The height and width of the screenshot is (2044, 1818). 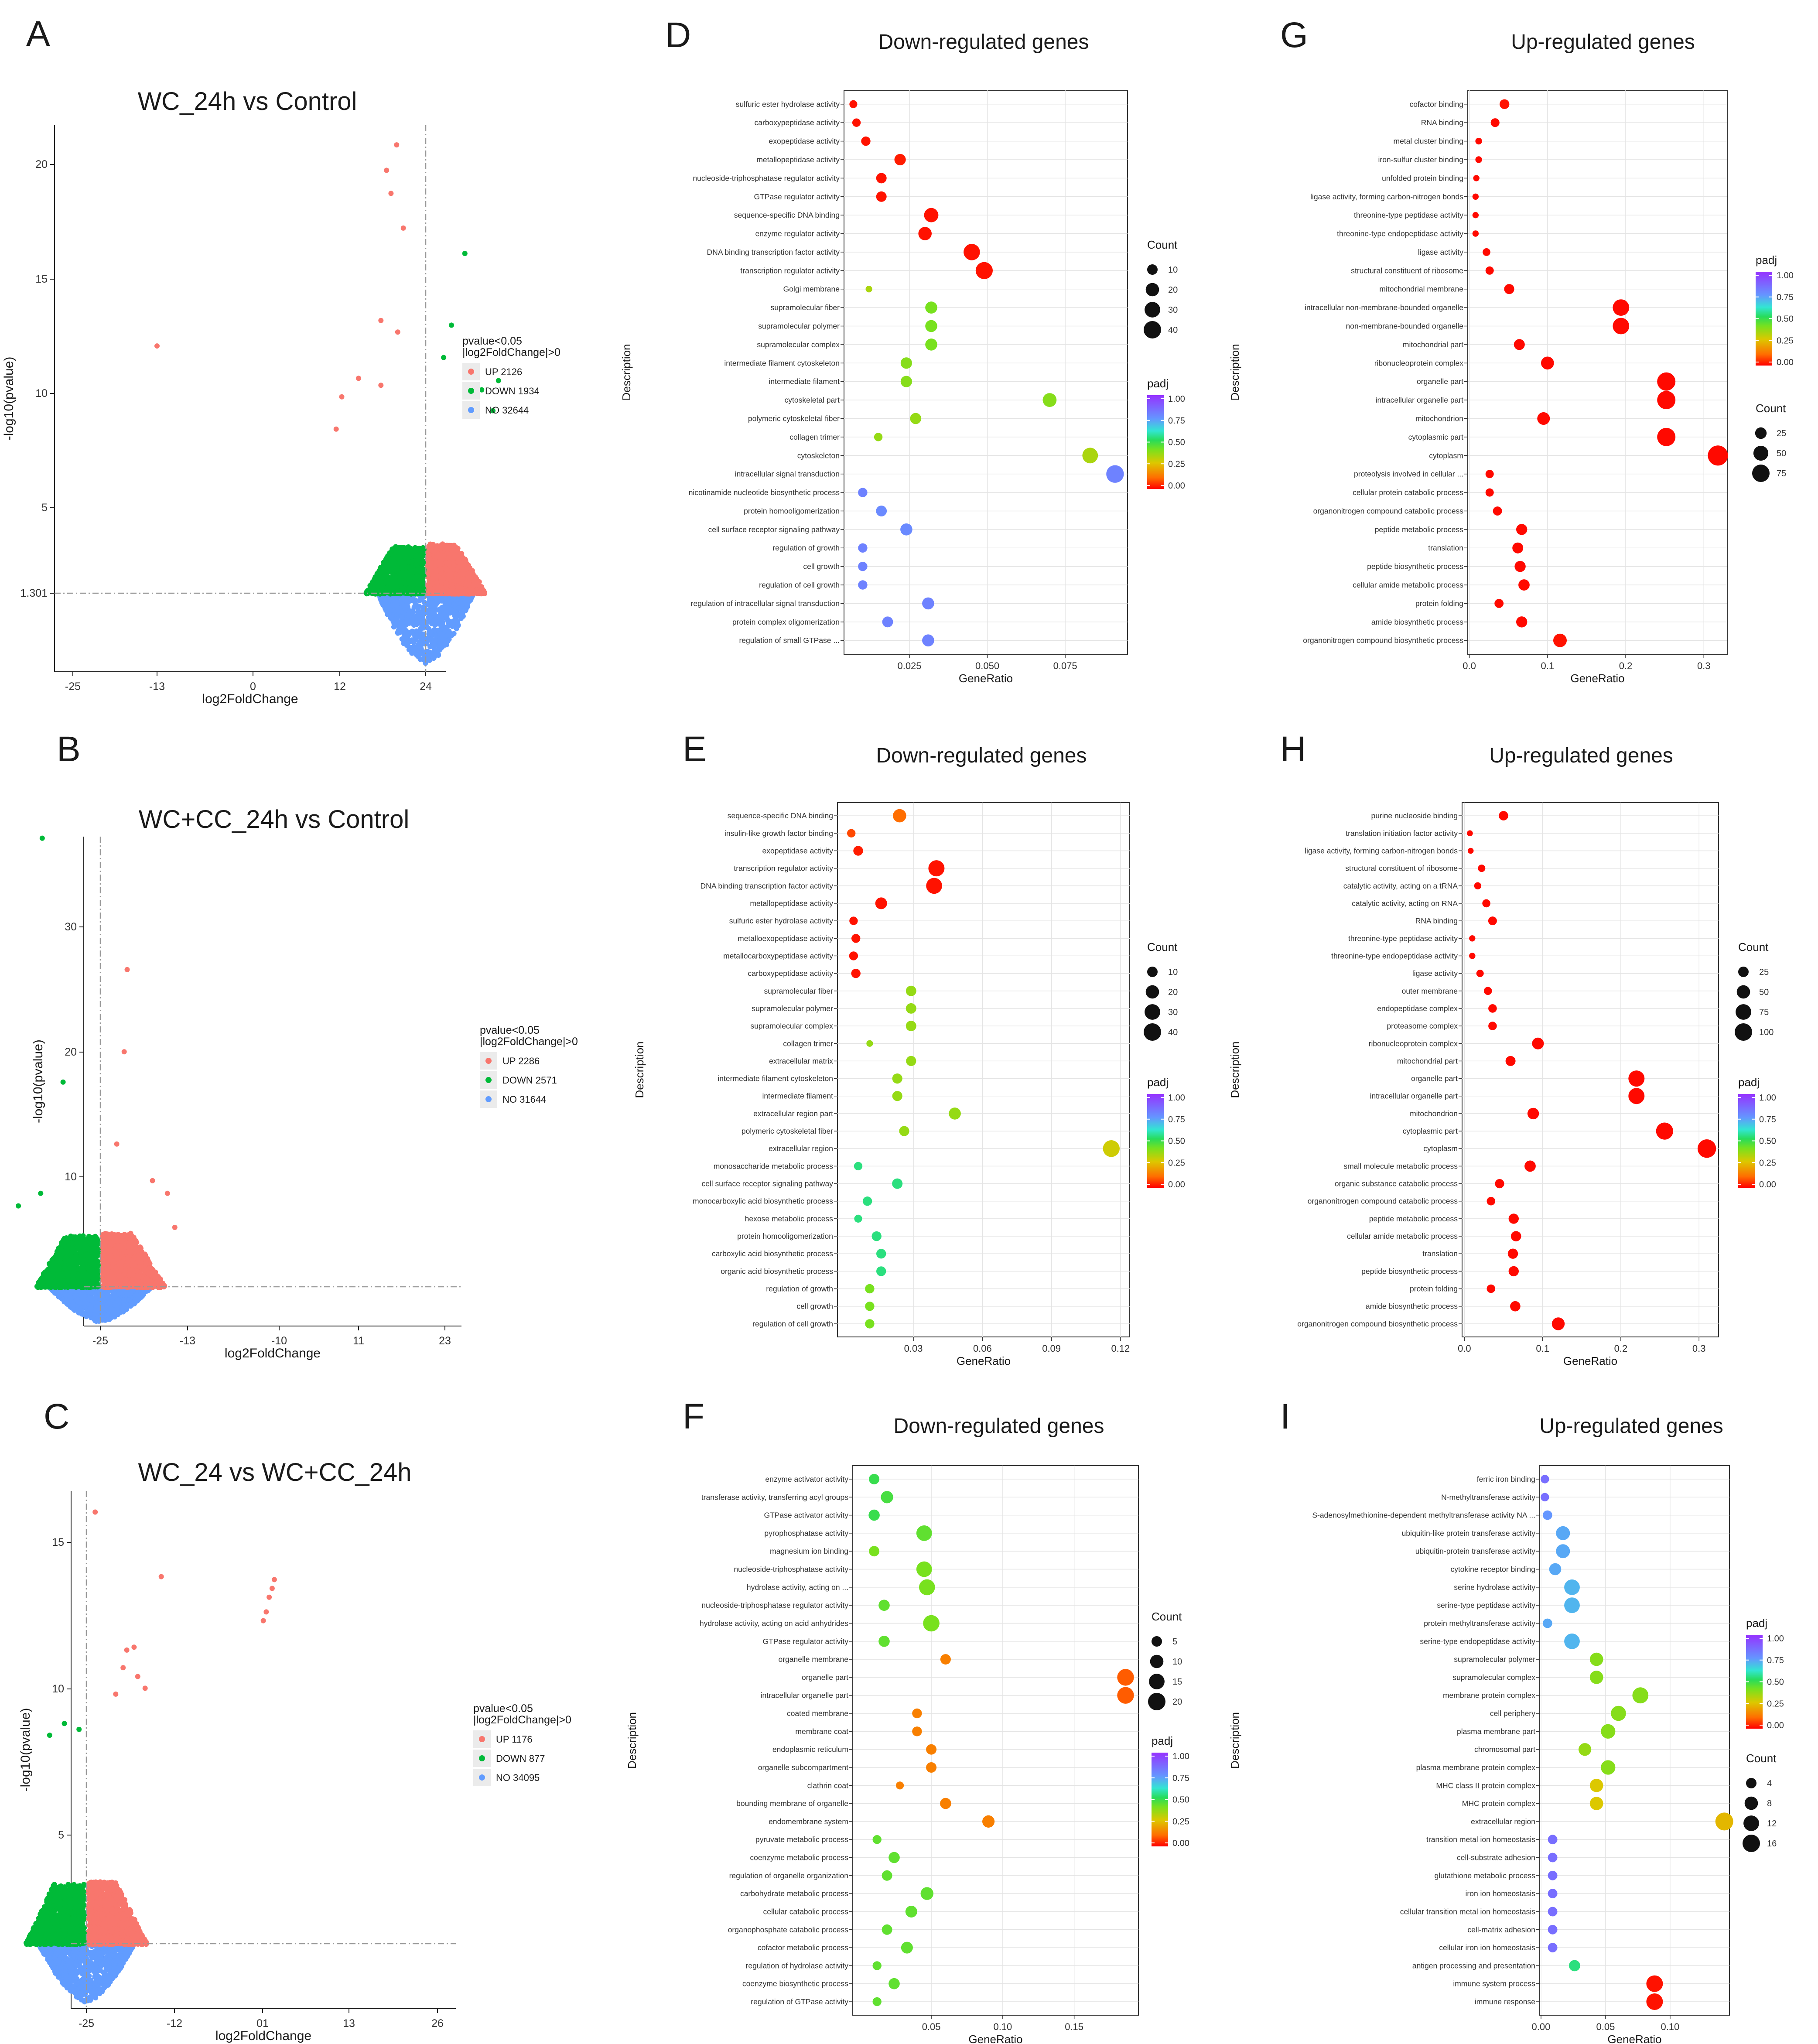 I want to click on panel-letter: A, so click(x=38, y=34).